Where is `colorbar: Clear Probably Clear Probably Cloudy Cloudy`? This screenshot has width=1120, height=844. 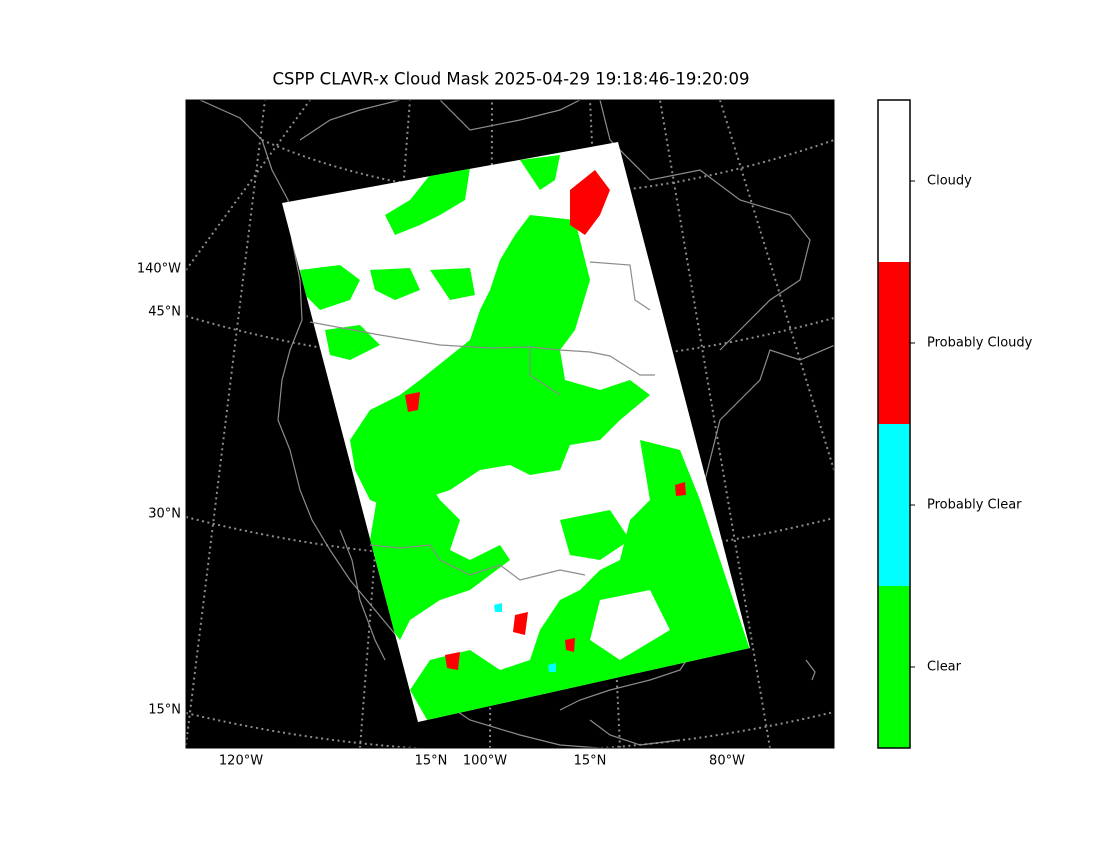
colorbar: Clear Probably Clear Probably Cloudy Cloudy is located at coordinates (955, 424).